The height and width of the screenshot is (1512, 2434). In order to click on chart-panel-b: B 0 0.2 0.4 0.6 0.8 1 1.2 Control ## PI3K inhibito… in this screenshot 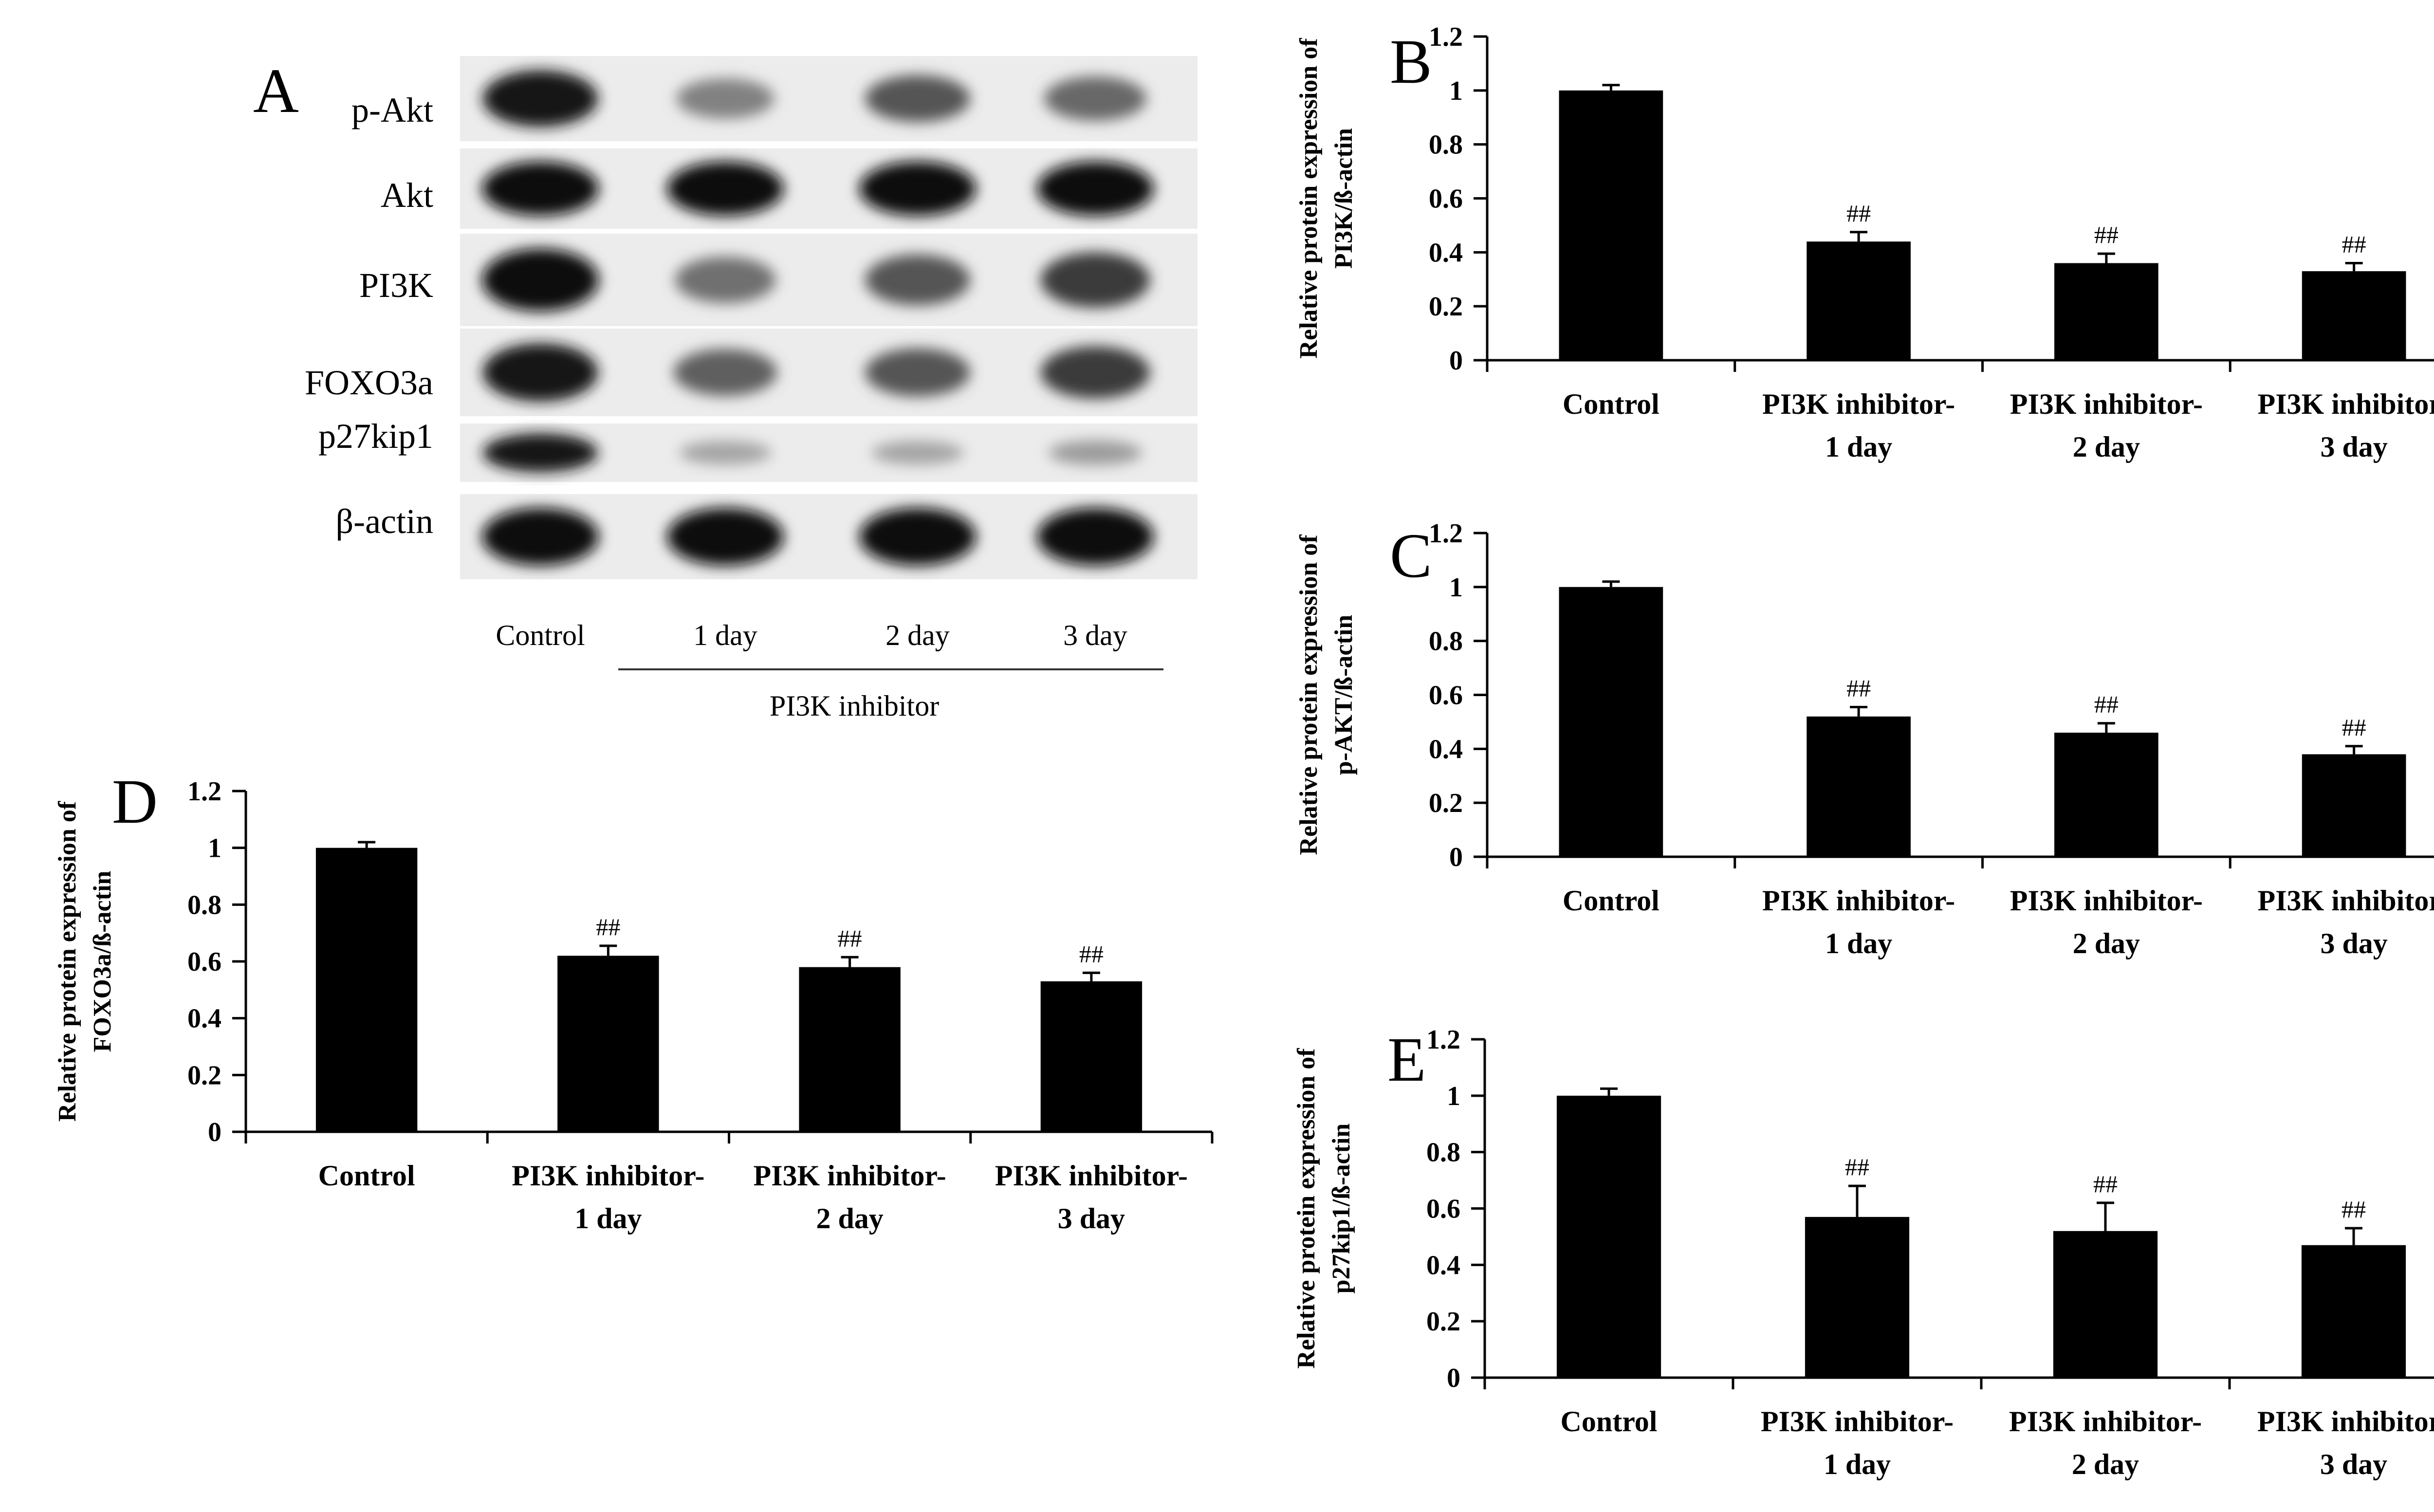, I will do `click(1864, 242)`.